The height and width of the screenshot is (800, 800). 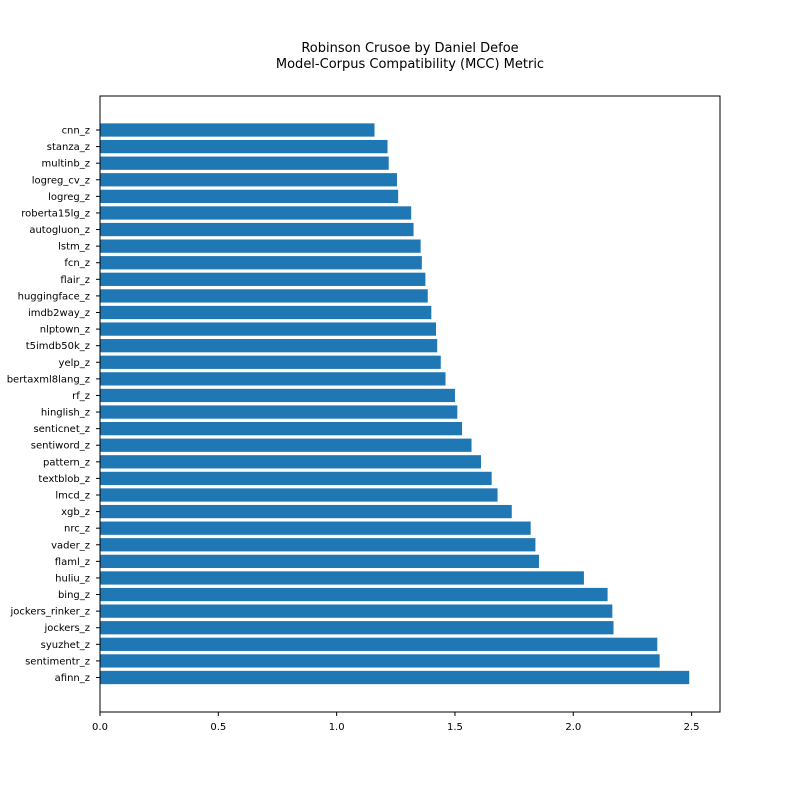 What do you see at coordinates (290, 462) in the screenshot?
I see `bar-pattern_z` at bounding box center [290, 462].